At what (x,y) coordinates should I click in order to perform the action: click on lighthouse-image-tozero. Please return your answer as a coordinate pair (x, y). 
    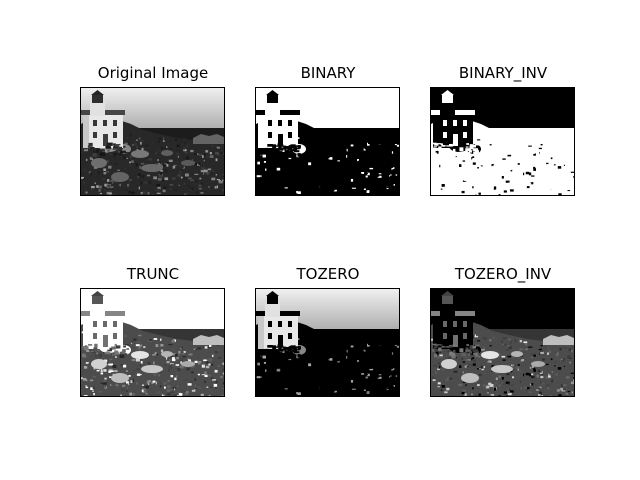
    Looking at the image, I should click on (327, 342).